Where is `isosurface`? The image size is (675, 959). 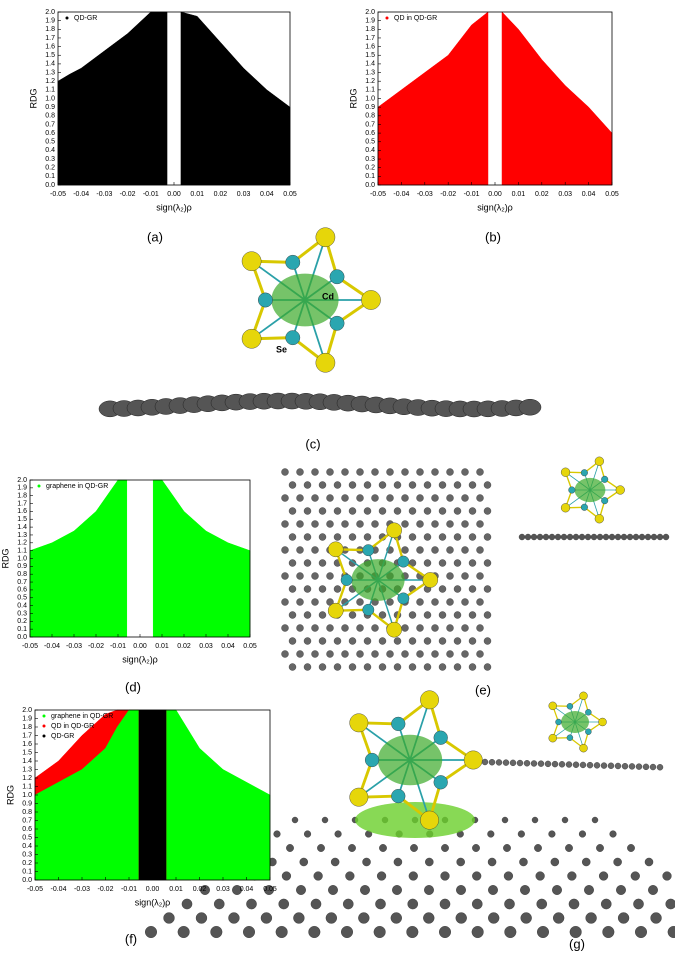 isosurface is located at coordinates (590, 490).